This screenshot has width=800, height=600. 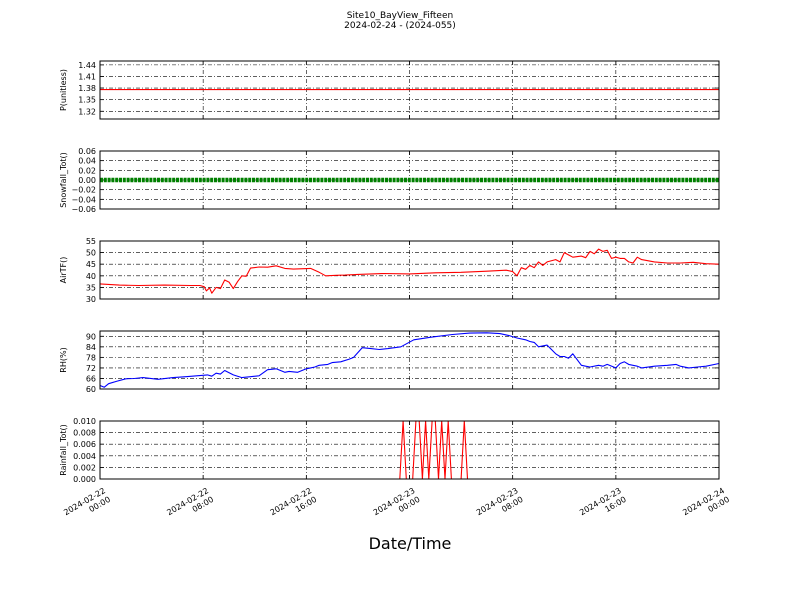 What do you see at coordinates (84, 456) in the screenshot?
I see `y-tick-label: 0.004` at bounding box center [84, 456].